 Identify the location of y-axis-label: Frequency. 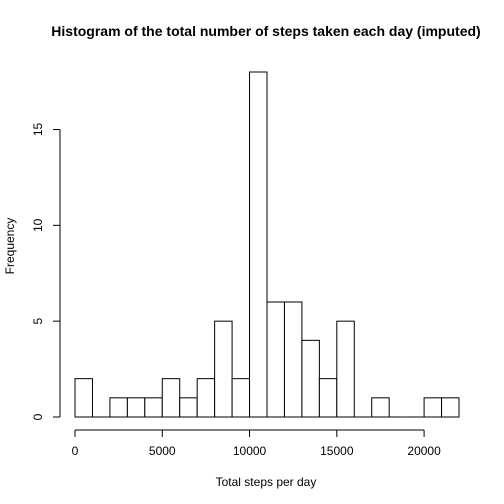
(10, 246).